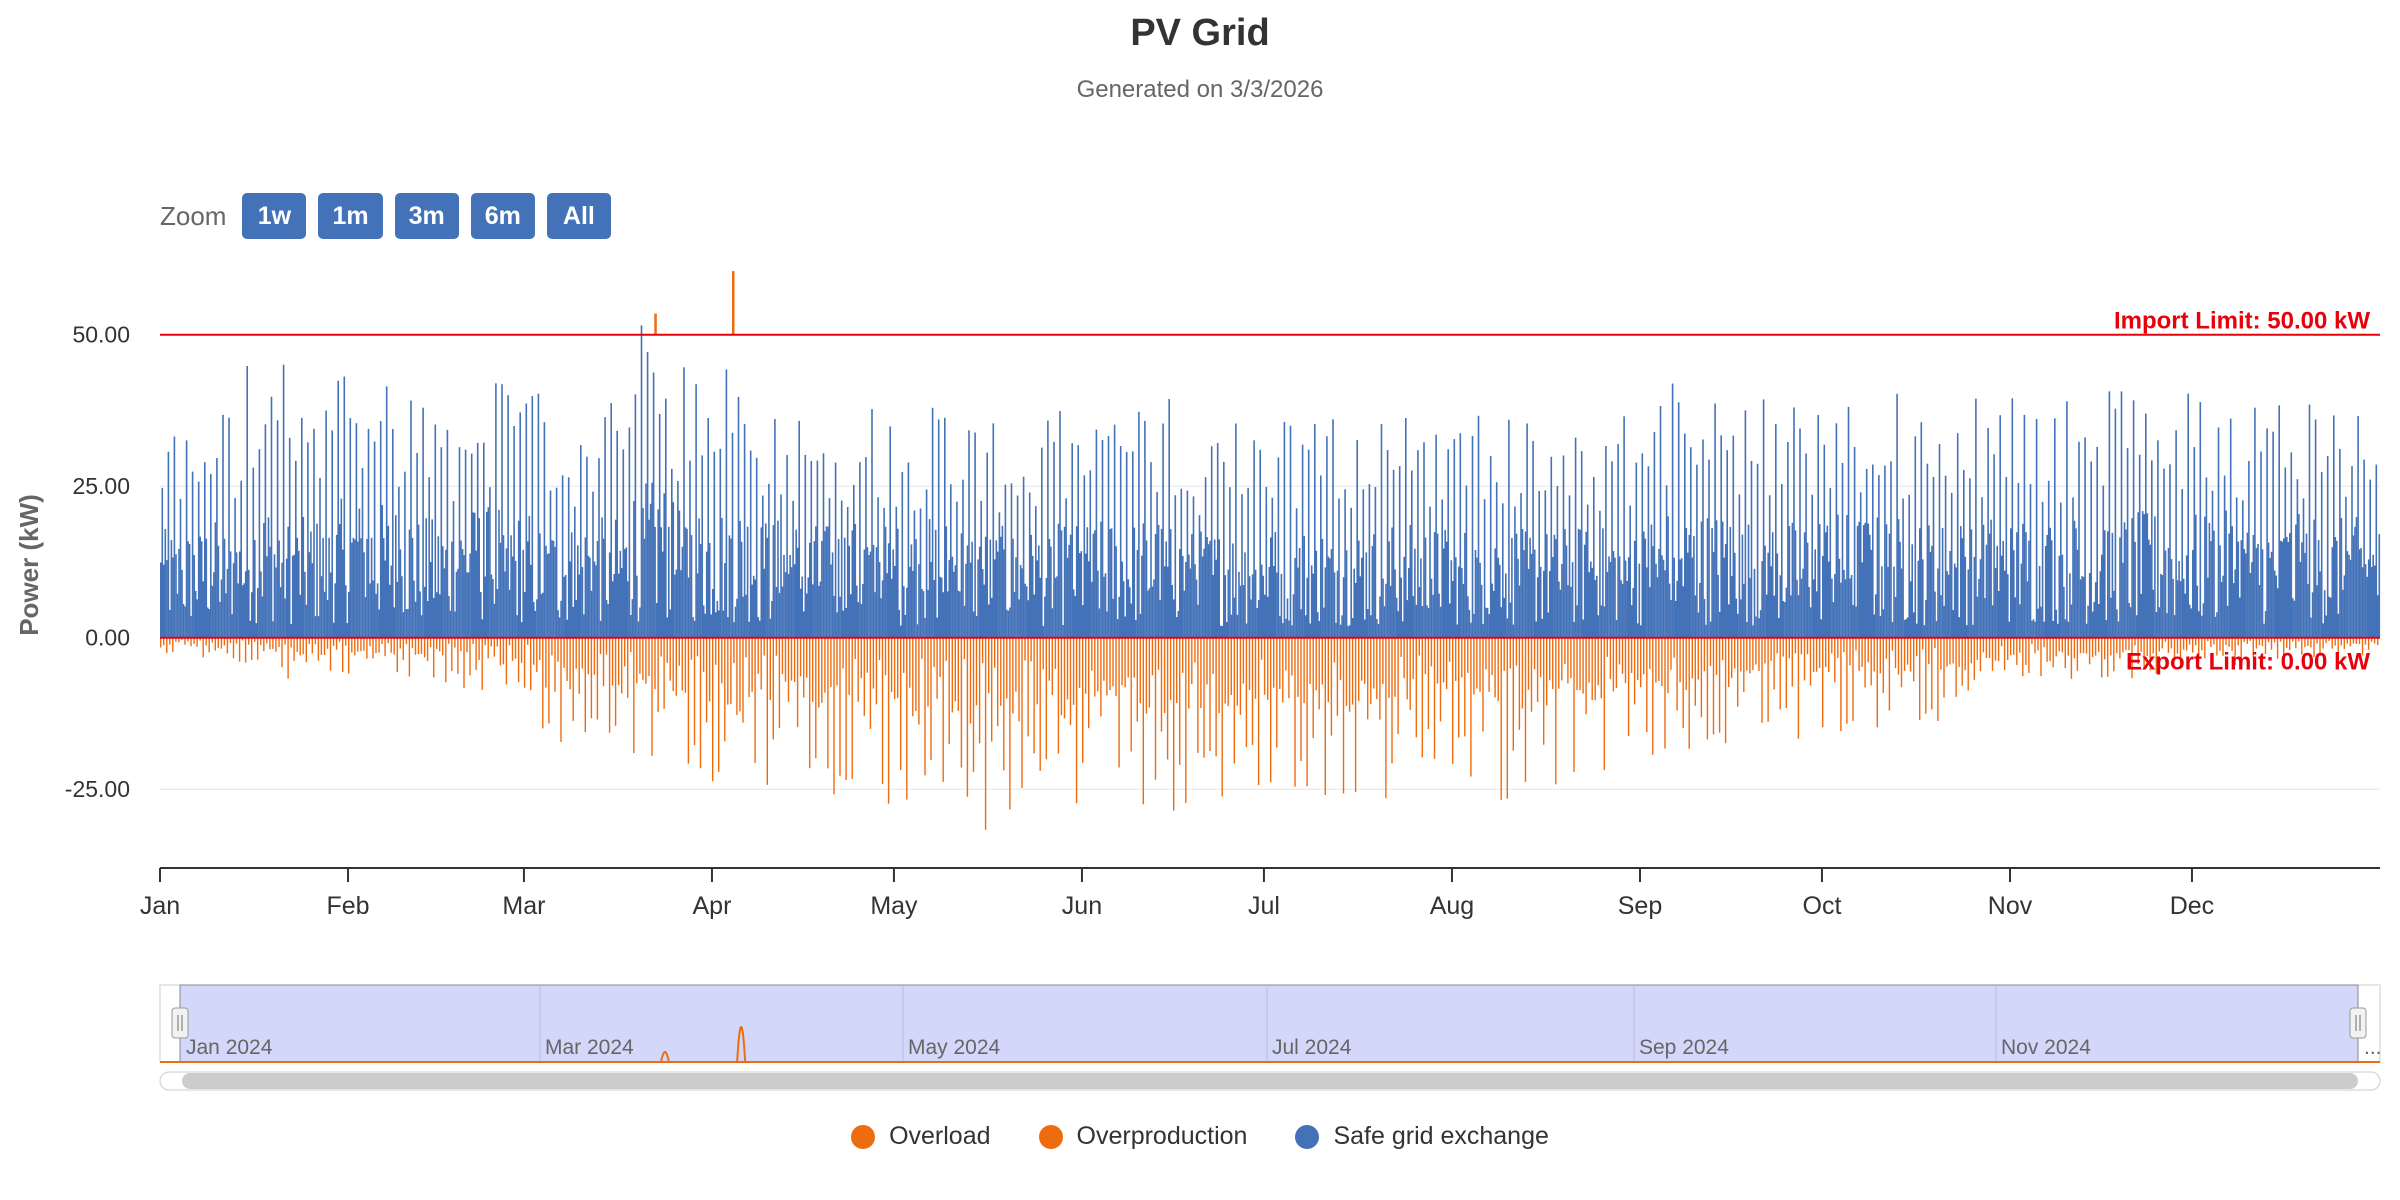  Describe the element at coordinates (502, 216) in the screenshot. I see `zoom-6m-button: 6m` at that location.